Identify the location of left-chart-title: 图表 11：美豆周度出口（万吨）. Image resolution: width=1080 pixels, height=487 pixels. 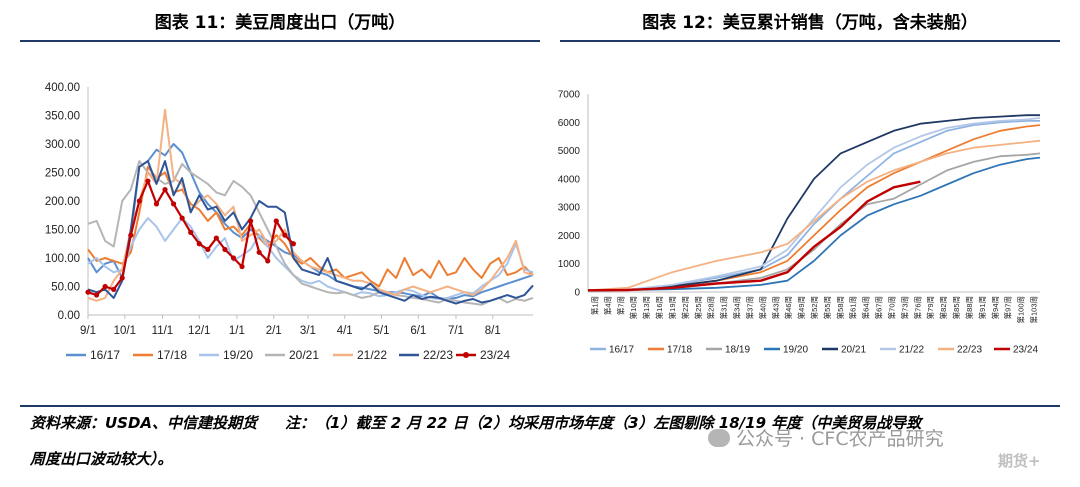
(280, 23).